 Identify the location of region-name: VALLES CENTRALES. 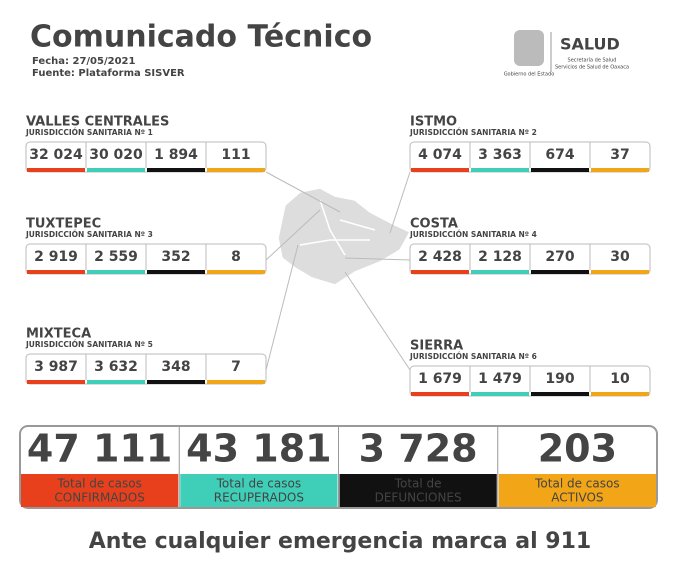
(97, 122).